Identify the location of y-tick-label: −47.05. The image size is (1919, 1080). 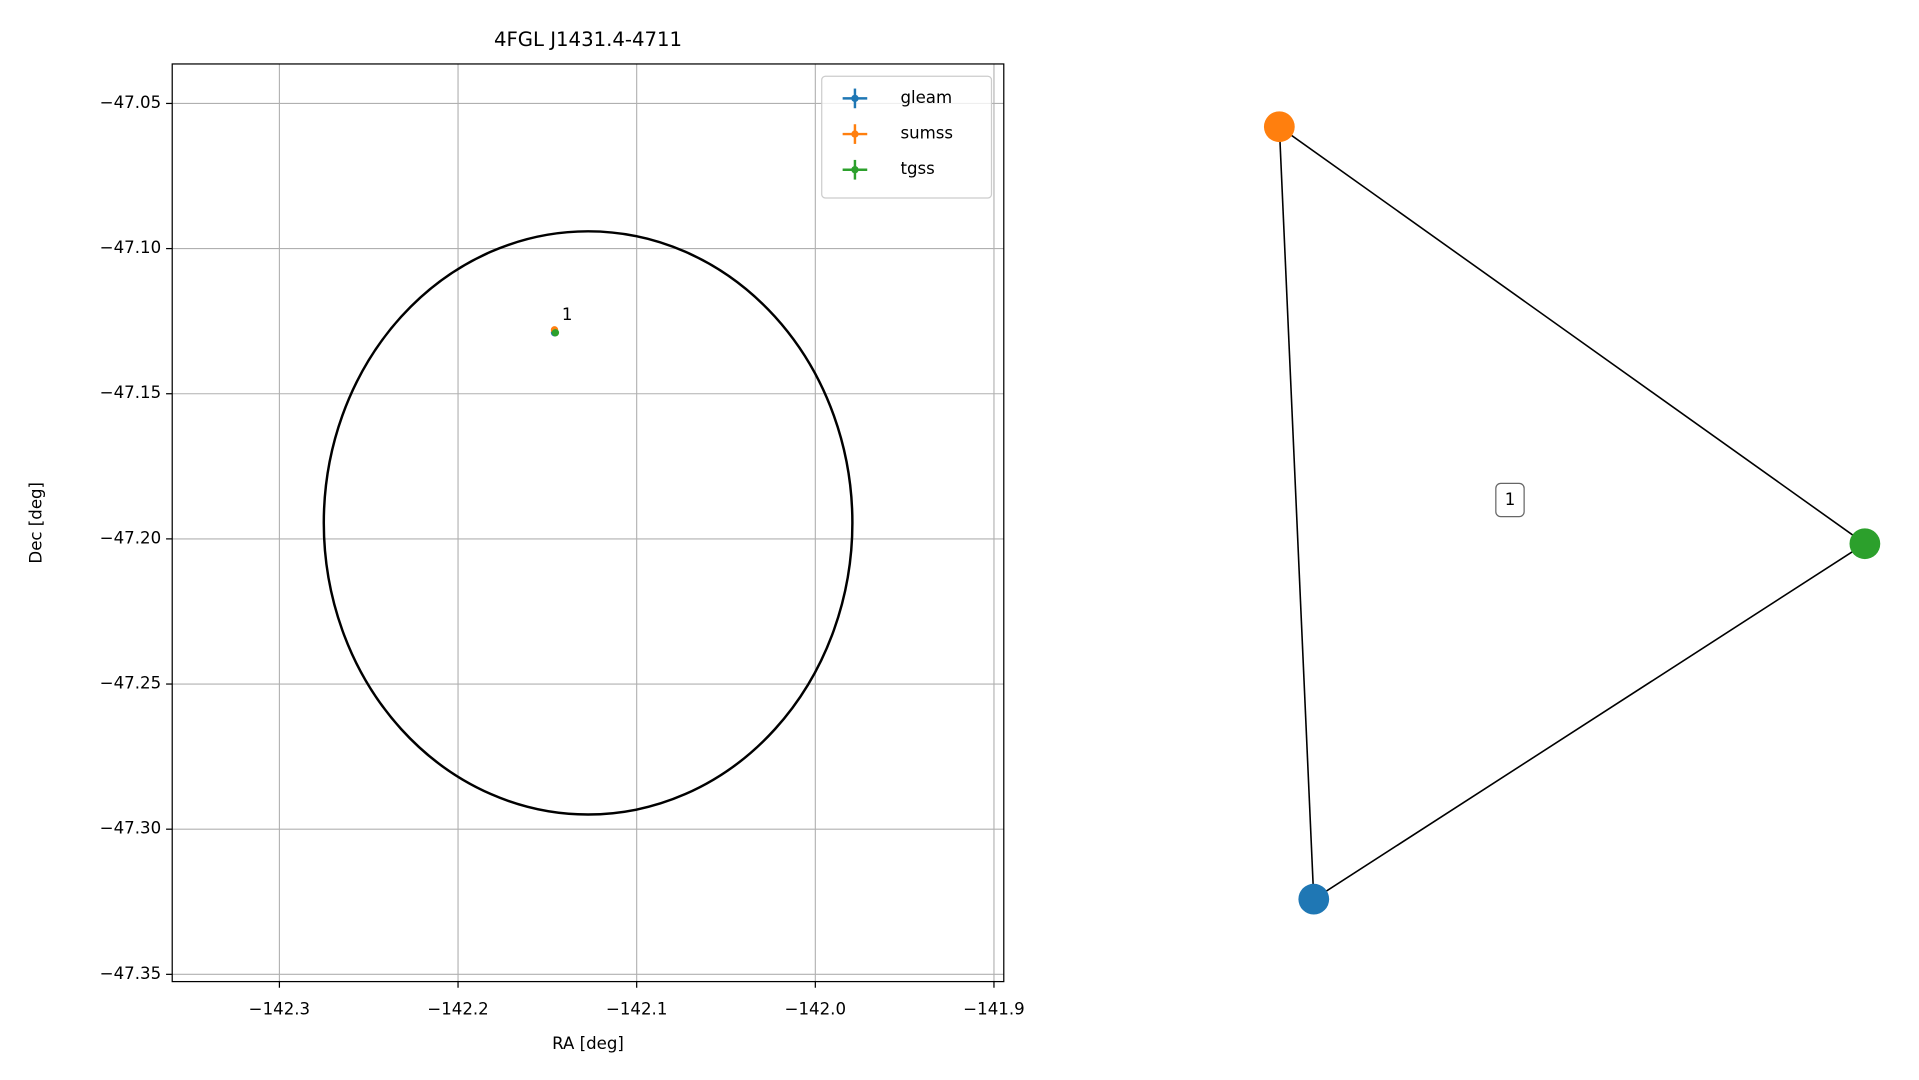
(130, 102).